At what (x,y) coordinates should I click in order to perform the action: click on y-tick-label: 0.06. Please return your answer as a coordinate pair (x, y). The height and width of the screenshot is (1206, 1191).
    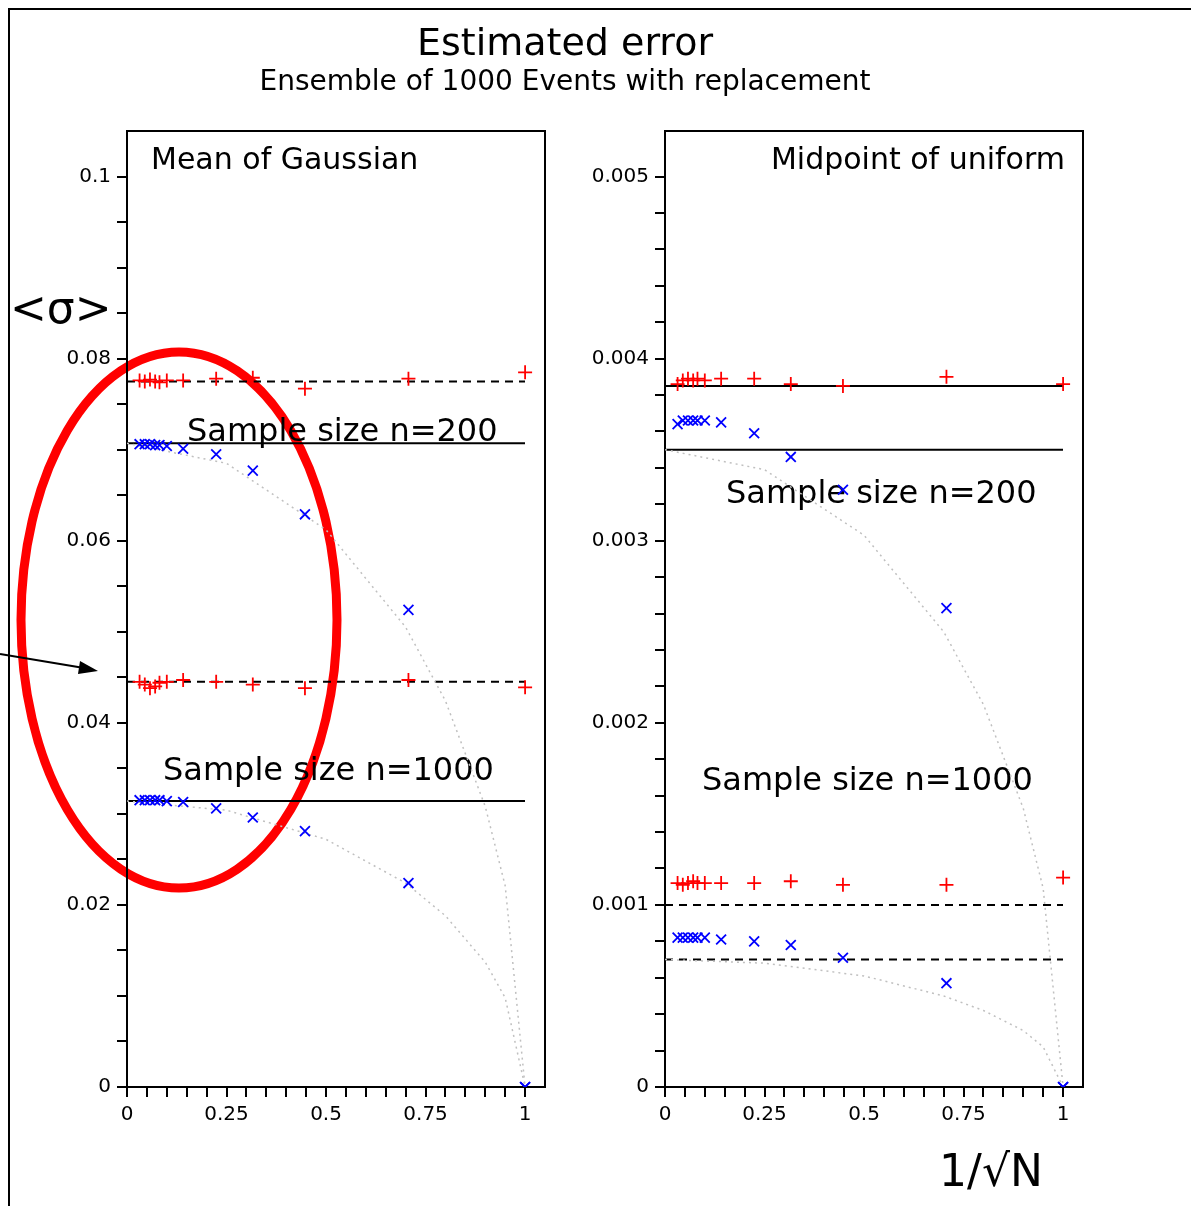
    Looking at the image, I should click on (88, 538).